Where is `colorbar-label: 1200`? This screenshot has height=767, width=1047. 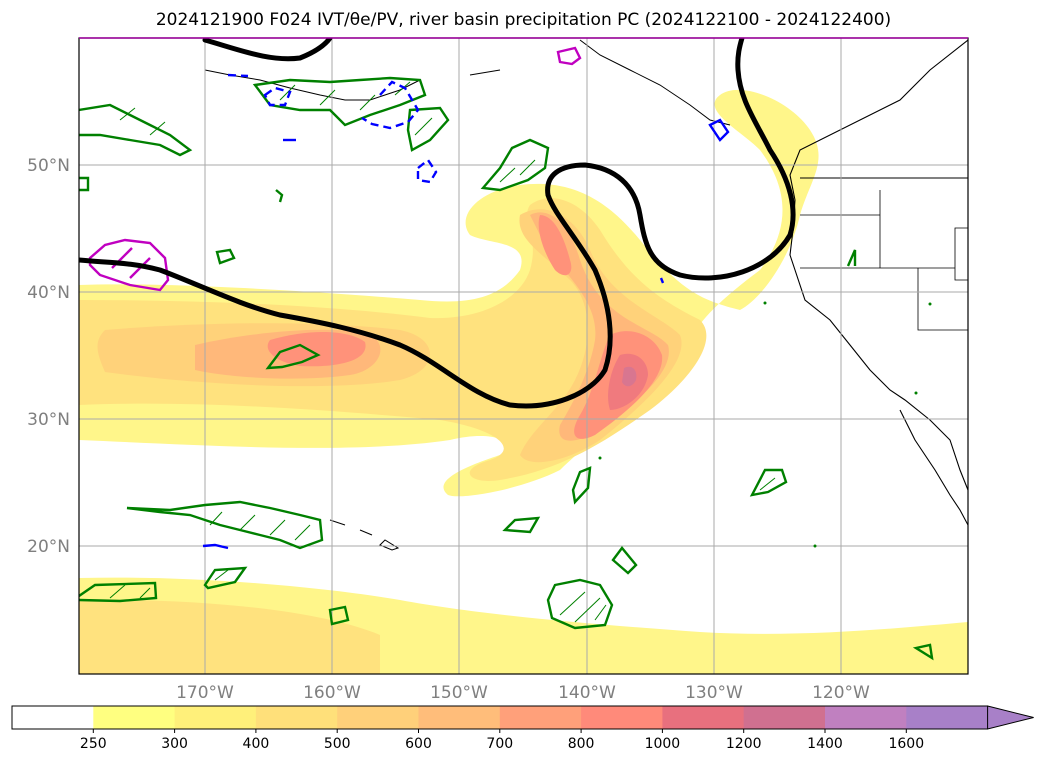 colorbar-label: 1200 is located at coordinates (744, 744).